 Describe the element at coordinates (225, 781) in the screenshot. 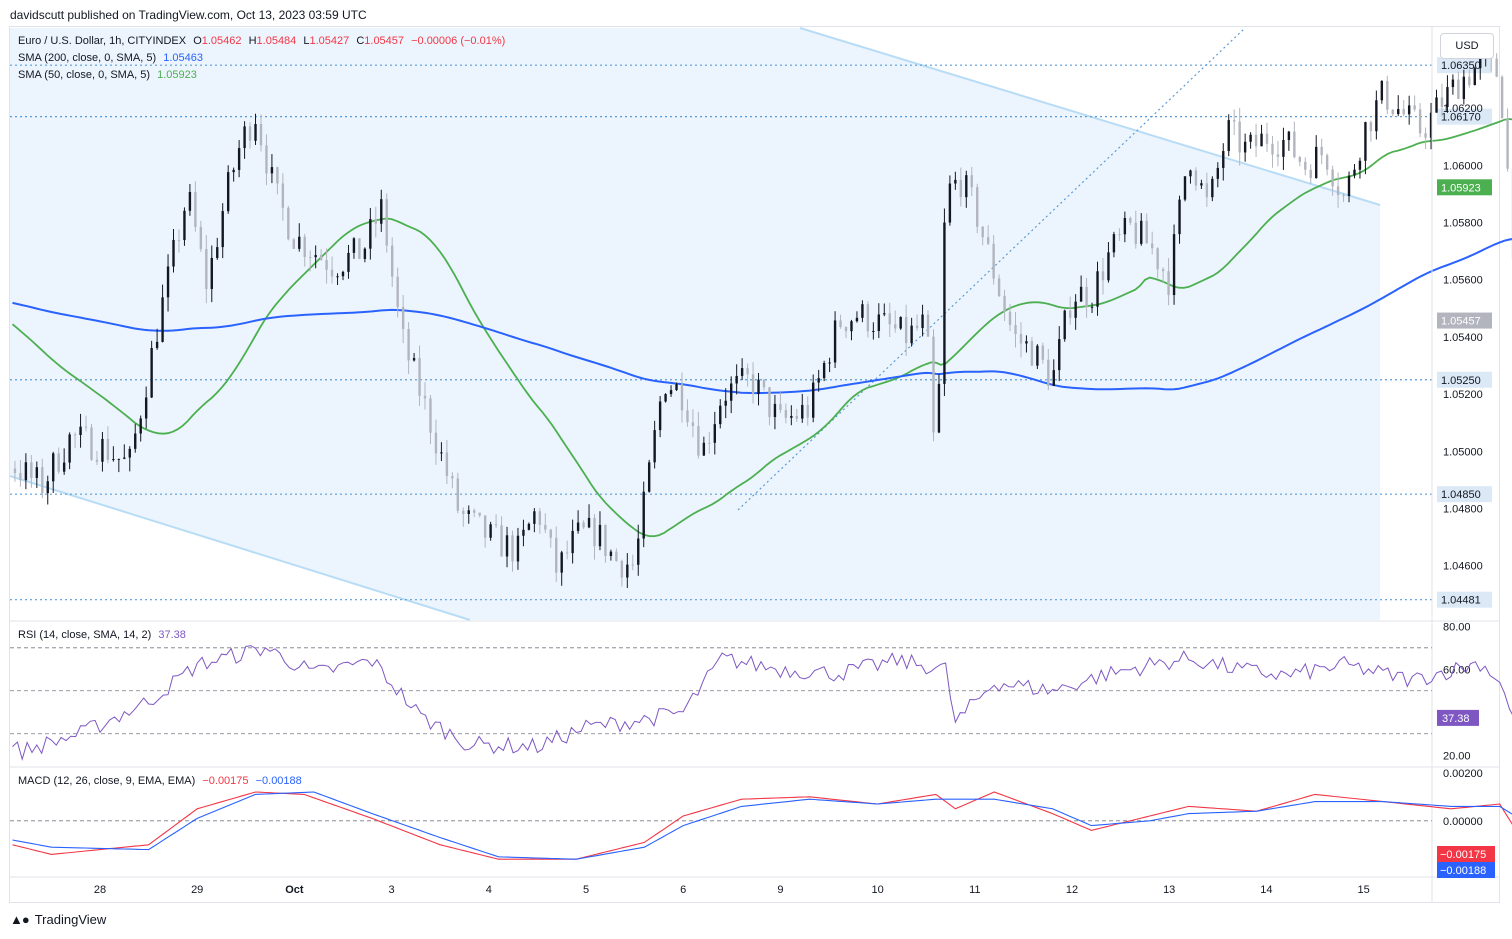

I see `macd-value: −0.00175` at that location.